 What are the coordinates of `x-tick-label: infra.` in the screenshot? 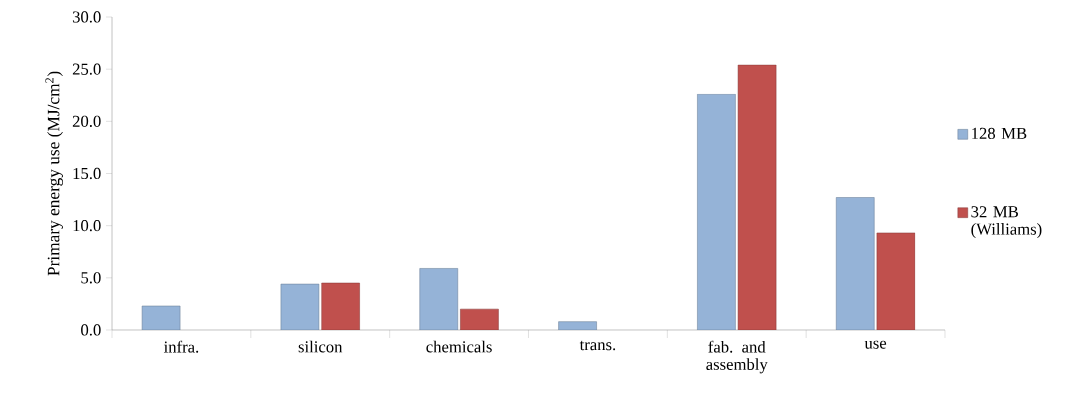 It's located at (181, 346).